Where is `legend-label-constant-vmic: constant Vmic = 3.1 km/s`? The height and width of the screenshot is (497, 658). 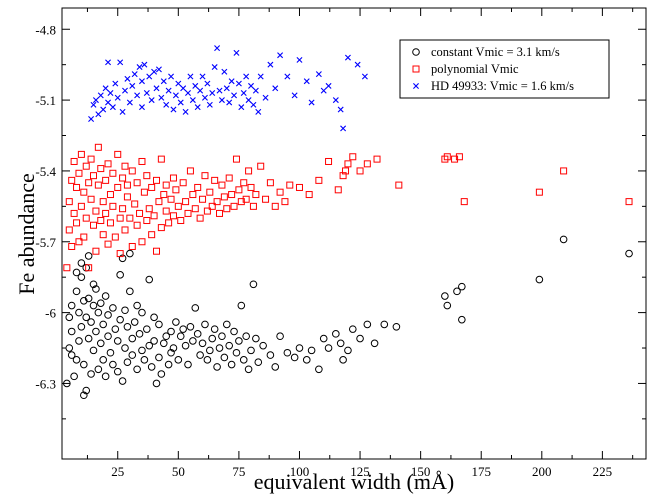
legend-label-constant-vmic: constant Vmic = 3.1 km/s is located at coordinates (495, 52).